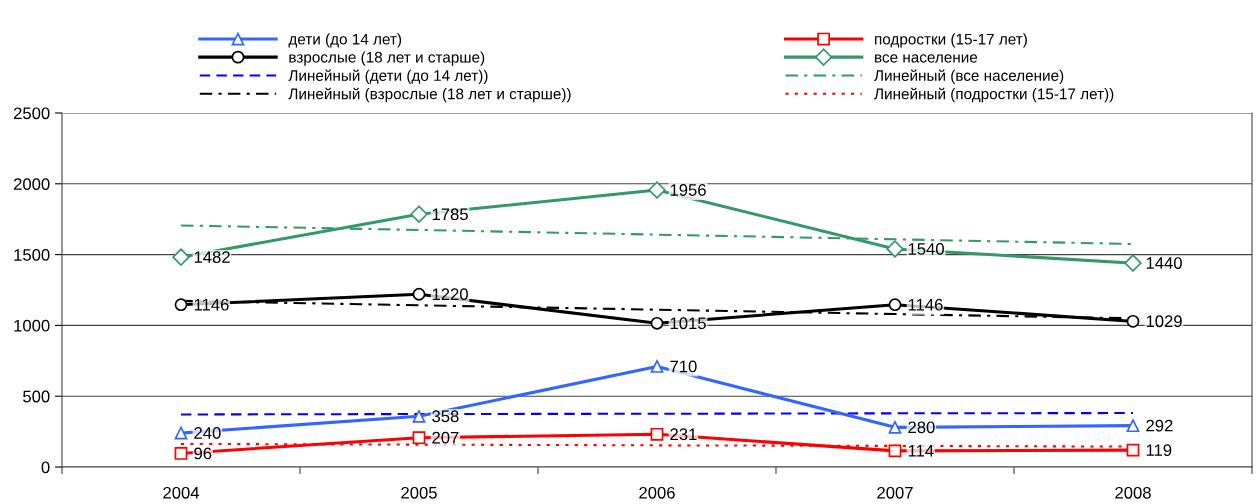 This screenshot has width=1258, height=504. What do you see at coordinates (345, 40) in the screenshot?
I see `legend-label: дети (до 14 лет)` at bounding box center [345, 40].